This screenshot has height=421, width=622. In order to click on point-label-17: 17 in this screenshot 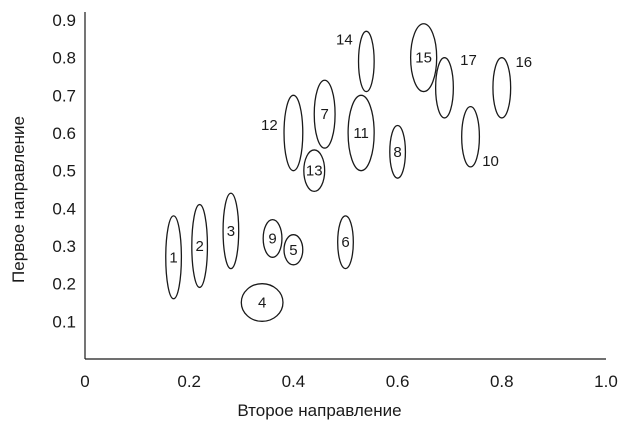, I will do `click(468, 60)`.